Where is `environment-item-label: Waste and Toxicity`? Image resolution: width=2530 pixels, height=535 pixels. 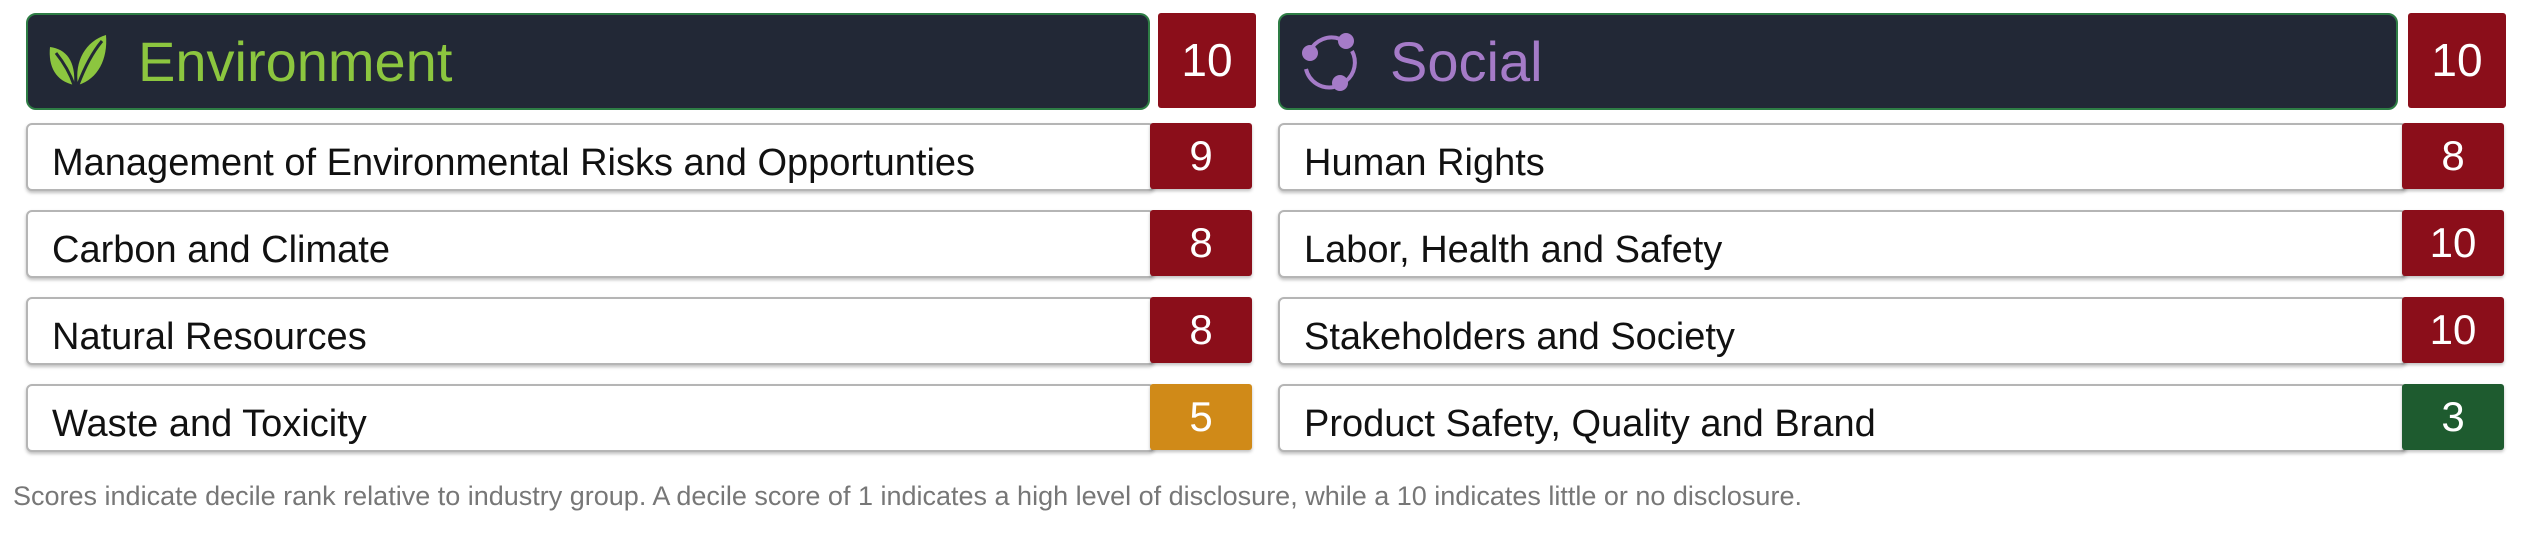 environment-item-label: Waste and Toxicity is located at coordinates (209, 424).